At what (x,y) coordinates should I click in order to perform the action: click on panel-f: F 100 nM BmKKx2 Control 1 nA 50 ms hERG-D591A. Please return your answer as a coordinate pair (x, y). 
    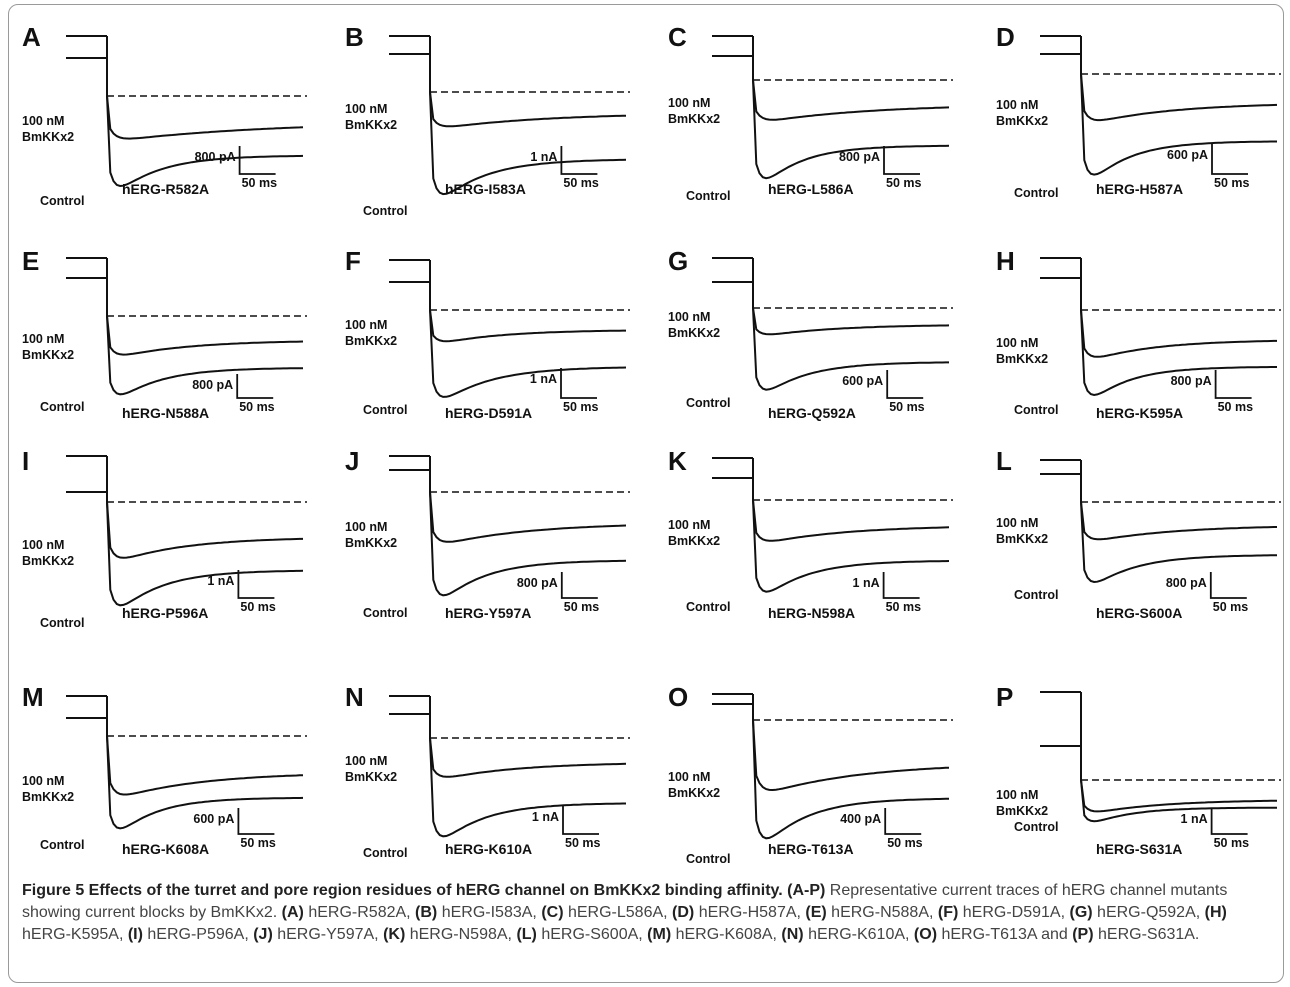
    Looking at the image, I should click on (490, 339).